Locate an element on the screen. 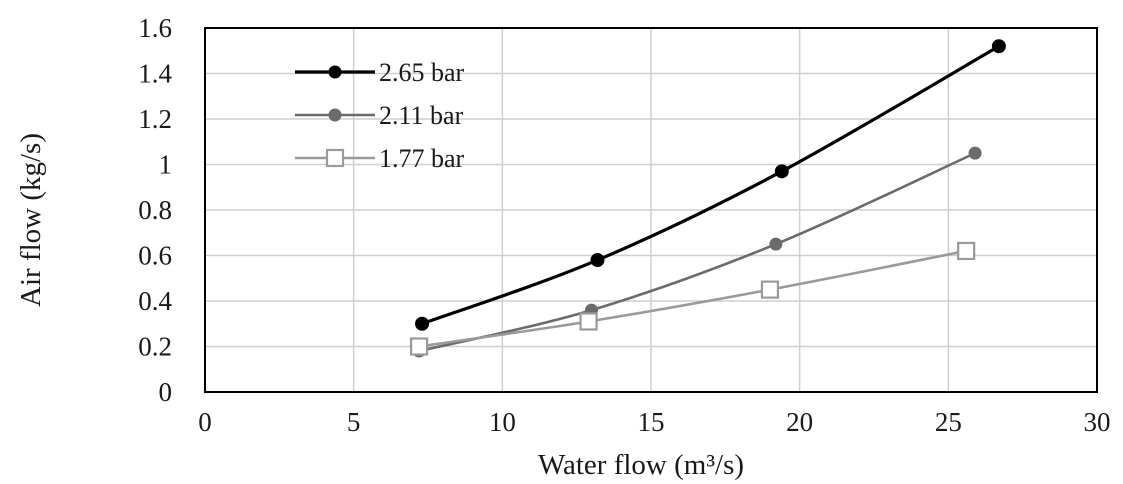 The height and width of the screenshot is (484, 1123). y-tick-label: 0.4 is located at coordinates (155, 301).